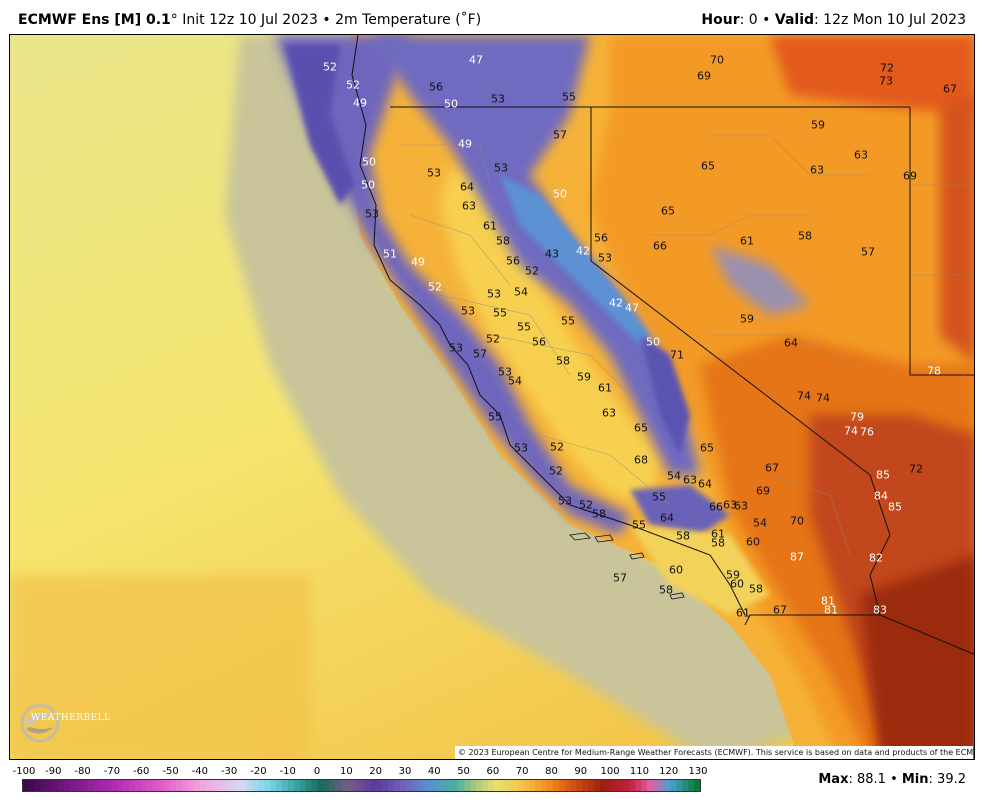  What do you see at coordinates (40, 723) in the screenshot?
I see `weatherbell-swirl-logo` at bounding box center [40, 723].